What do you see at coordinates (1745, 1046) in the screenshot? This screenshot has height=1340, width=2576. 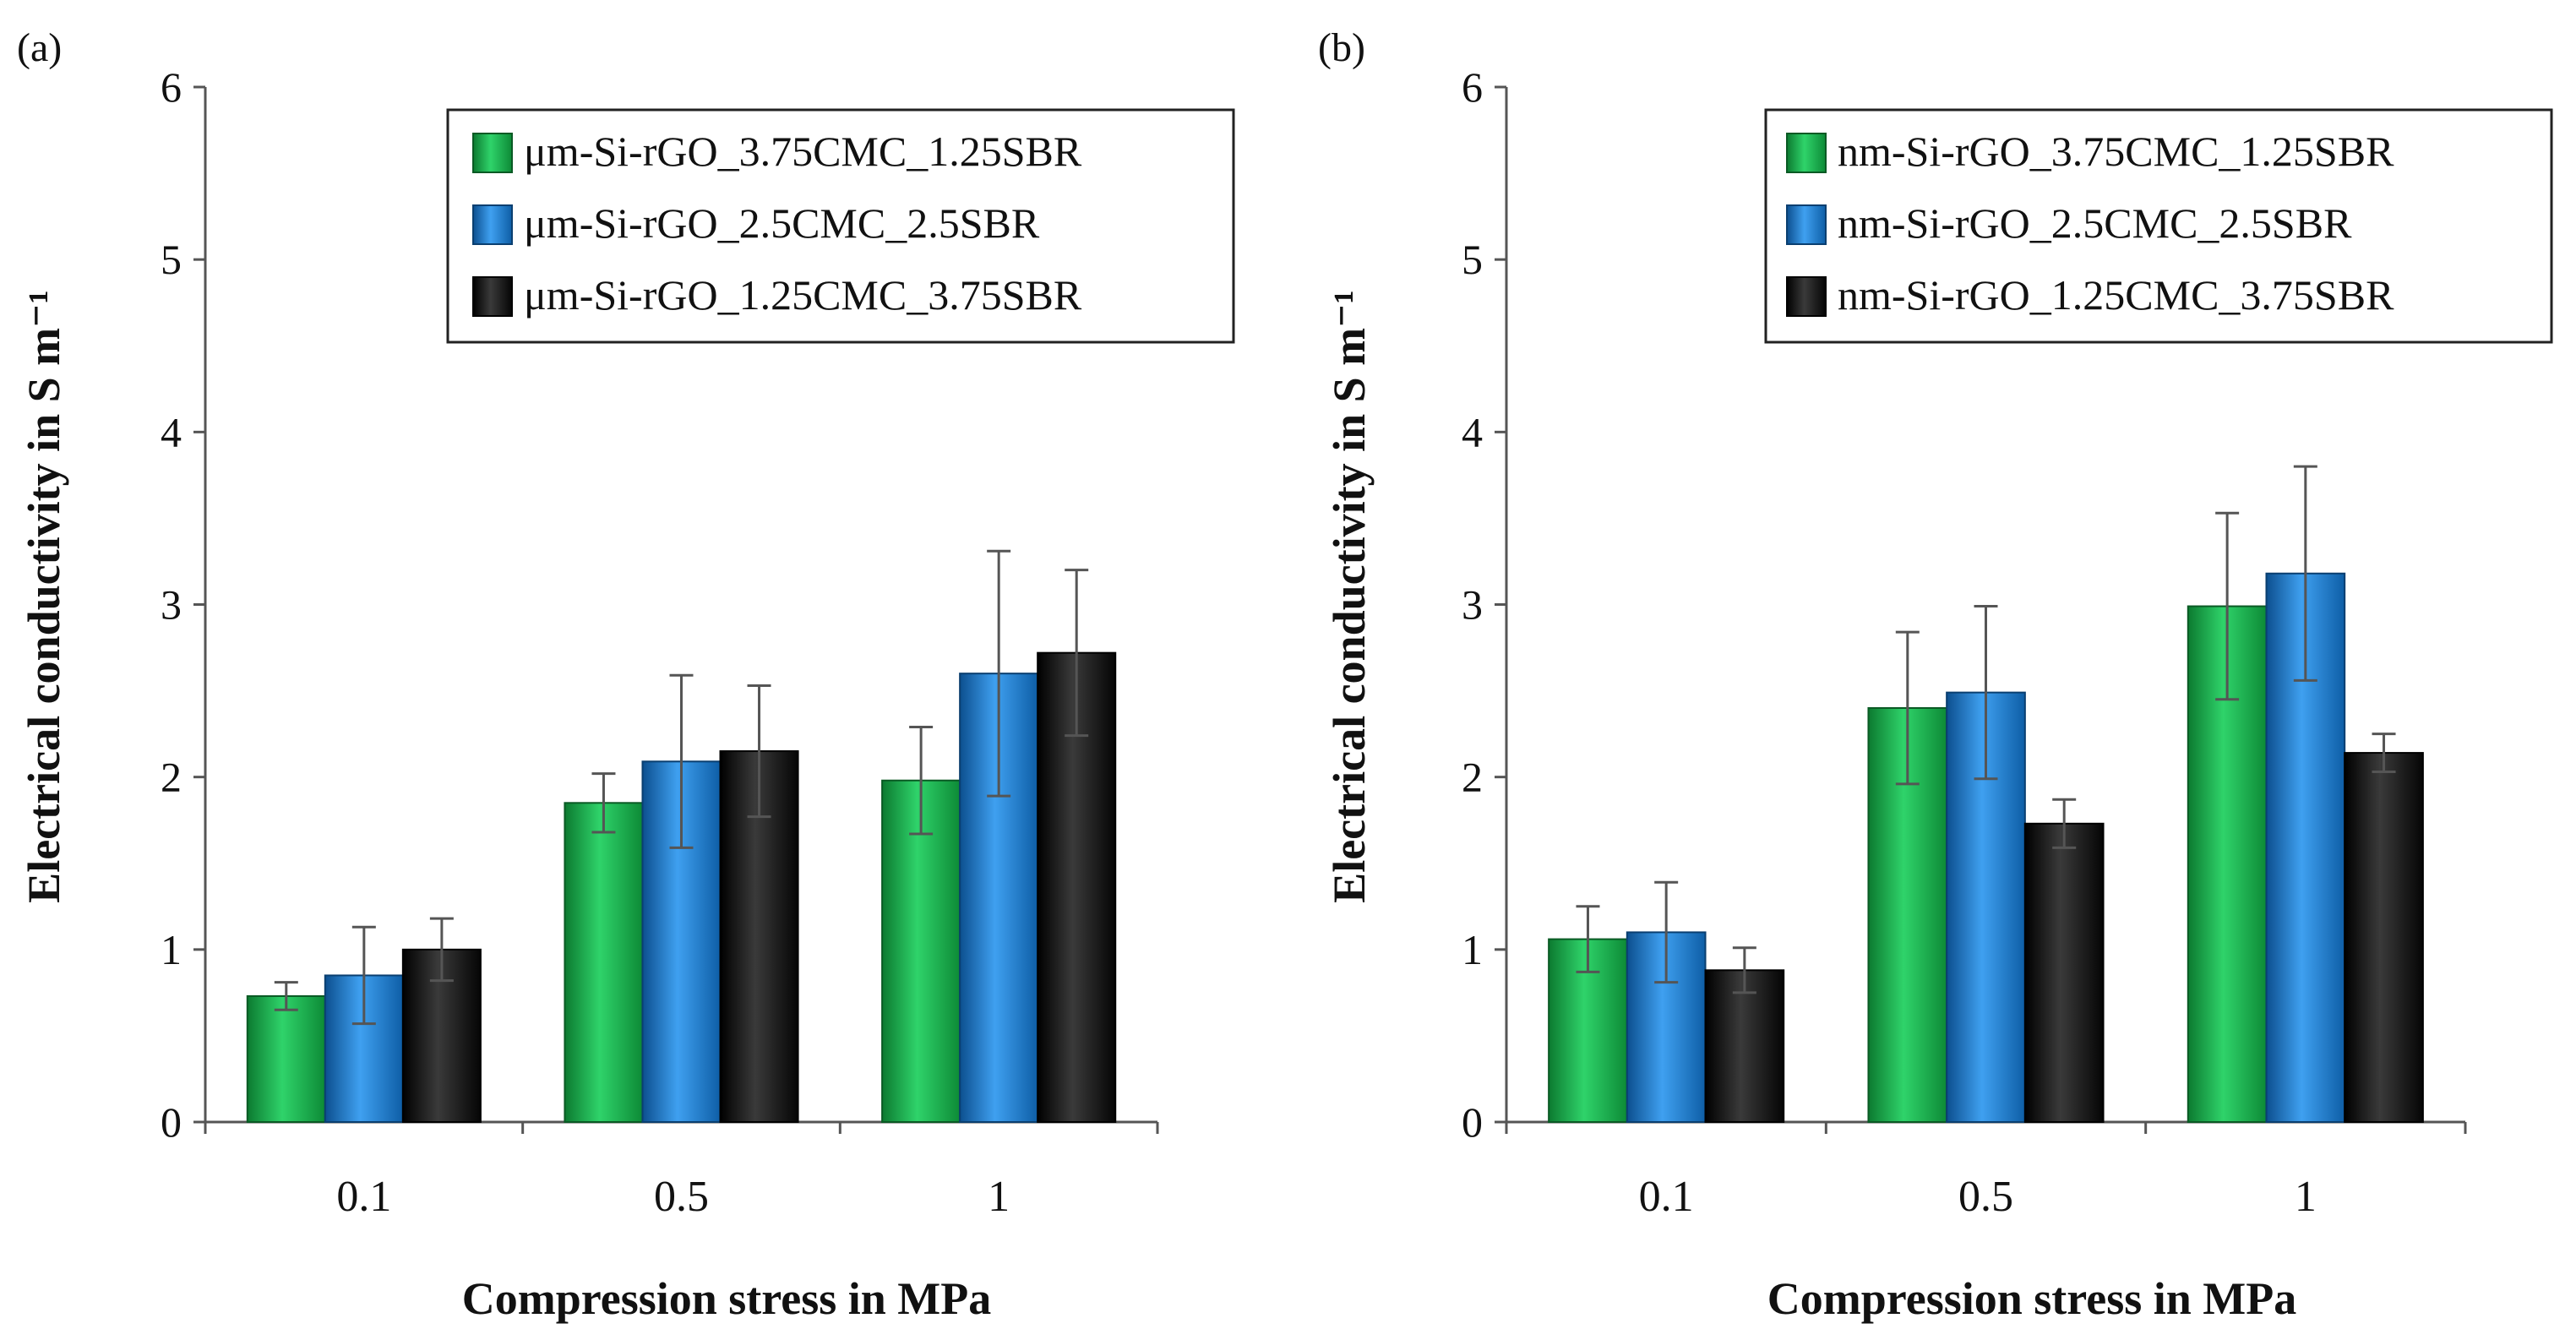 I see `bar-nm-Si-rGO_1.25CMC_3.75SBR-0.1` at bounding box center [1745, 1046].